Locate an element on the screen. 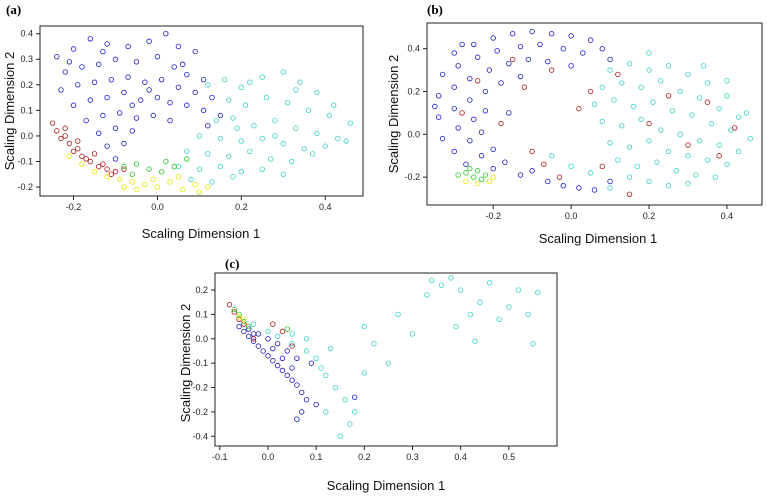 The height and width of the screenshot is (496, 767). panel-label-a: (a) is located at coordinates (13, 9).